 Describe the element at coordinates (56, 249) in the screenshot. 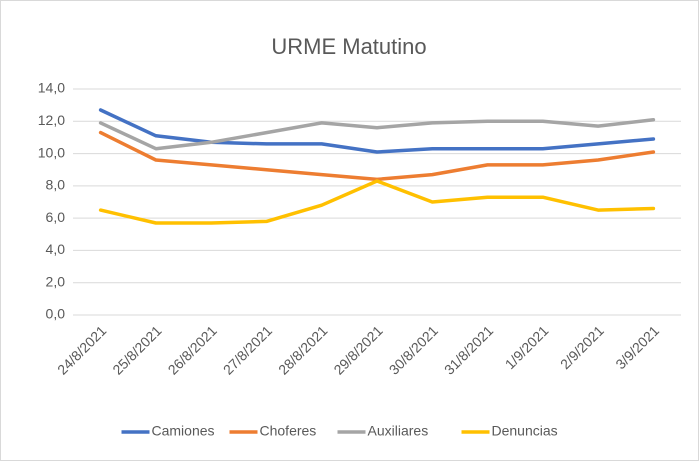

I see `y-tick-label: 4,0` at that location.